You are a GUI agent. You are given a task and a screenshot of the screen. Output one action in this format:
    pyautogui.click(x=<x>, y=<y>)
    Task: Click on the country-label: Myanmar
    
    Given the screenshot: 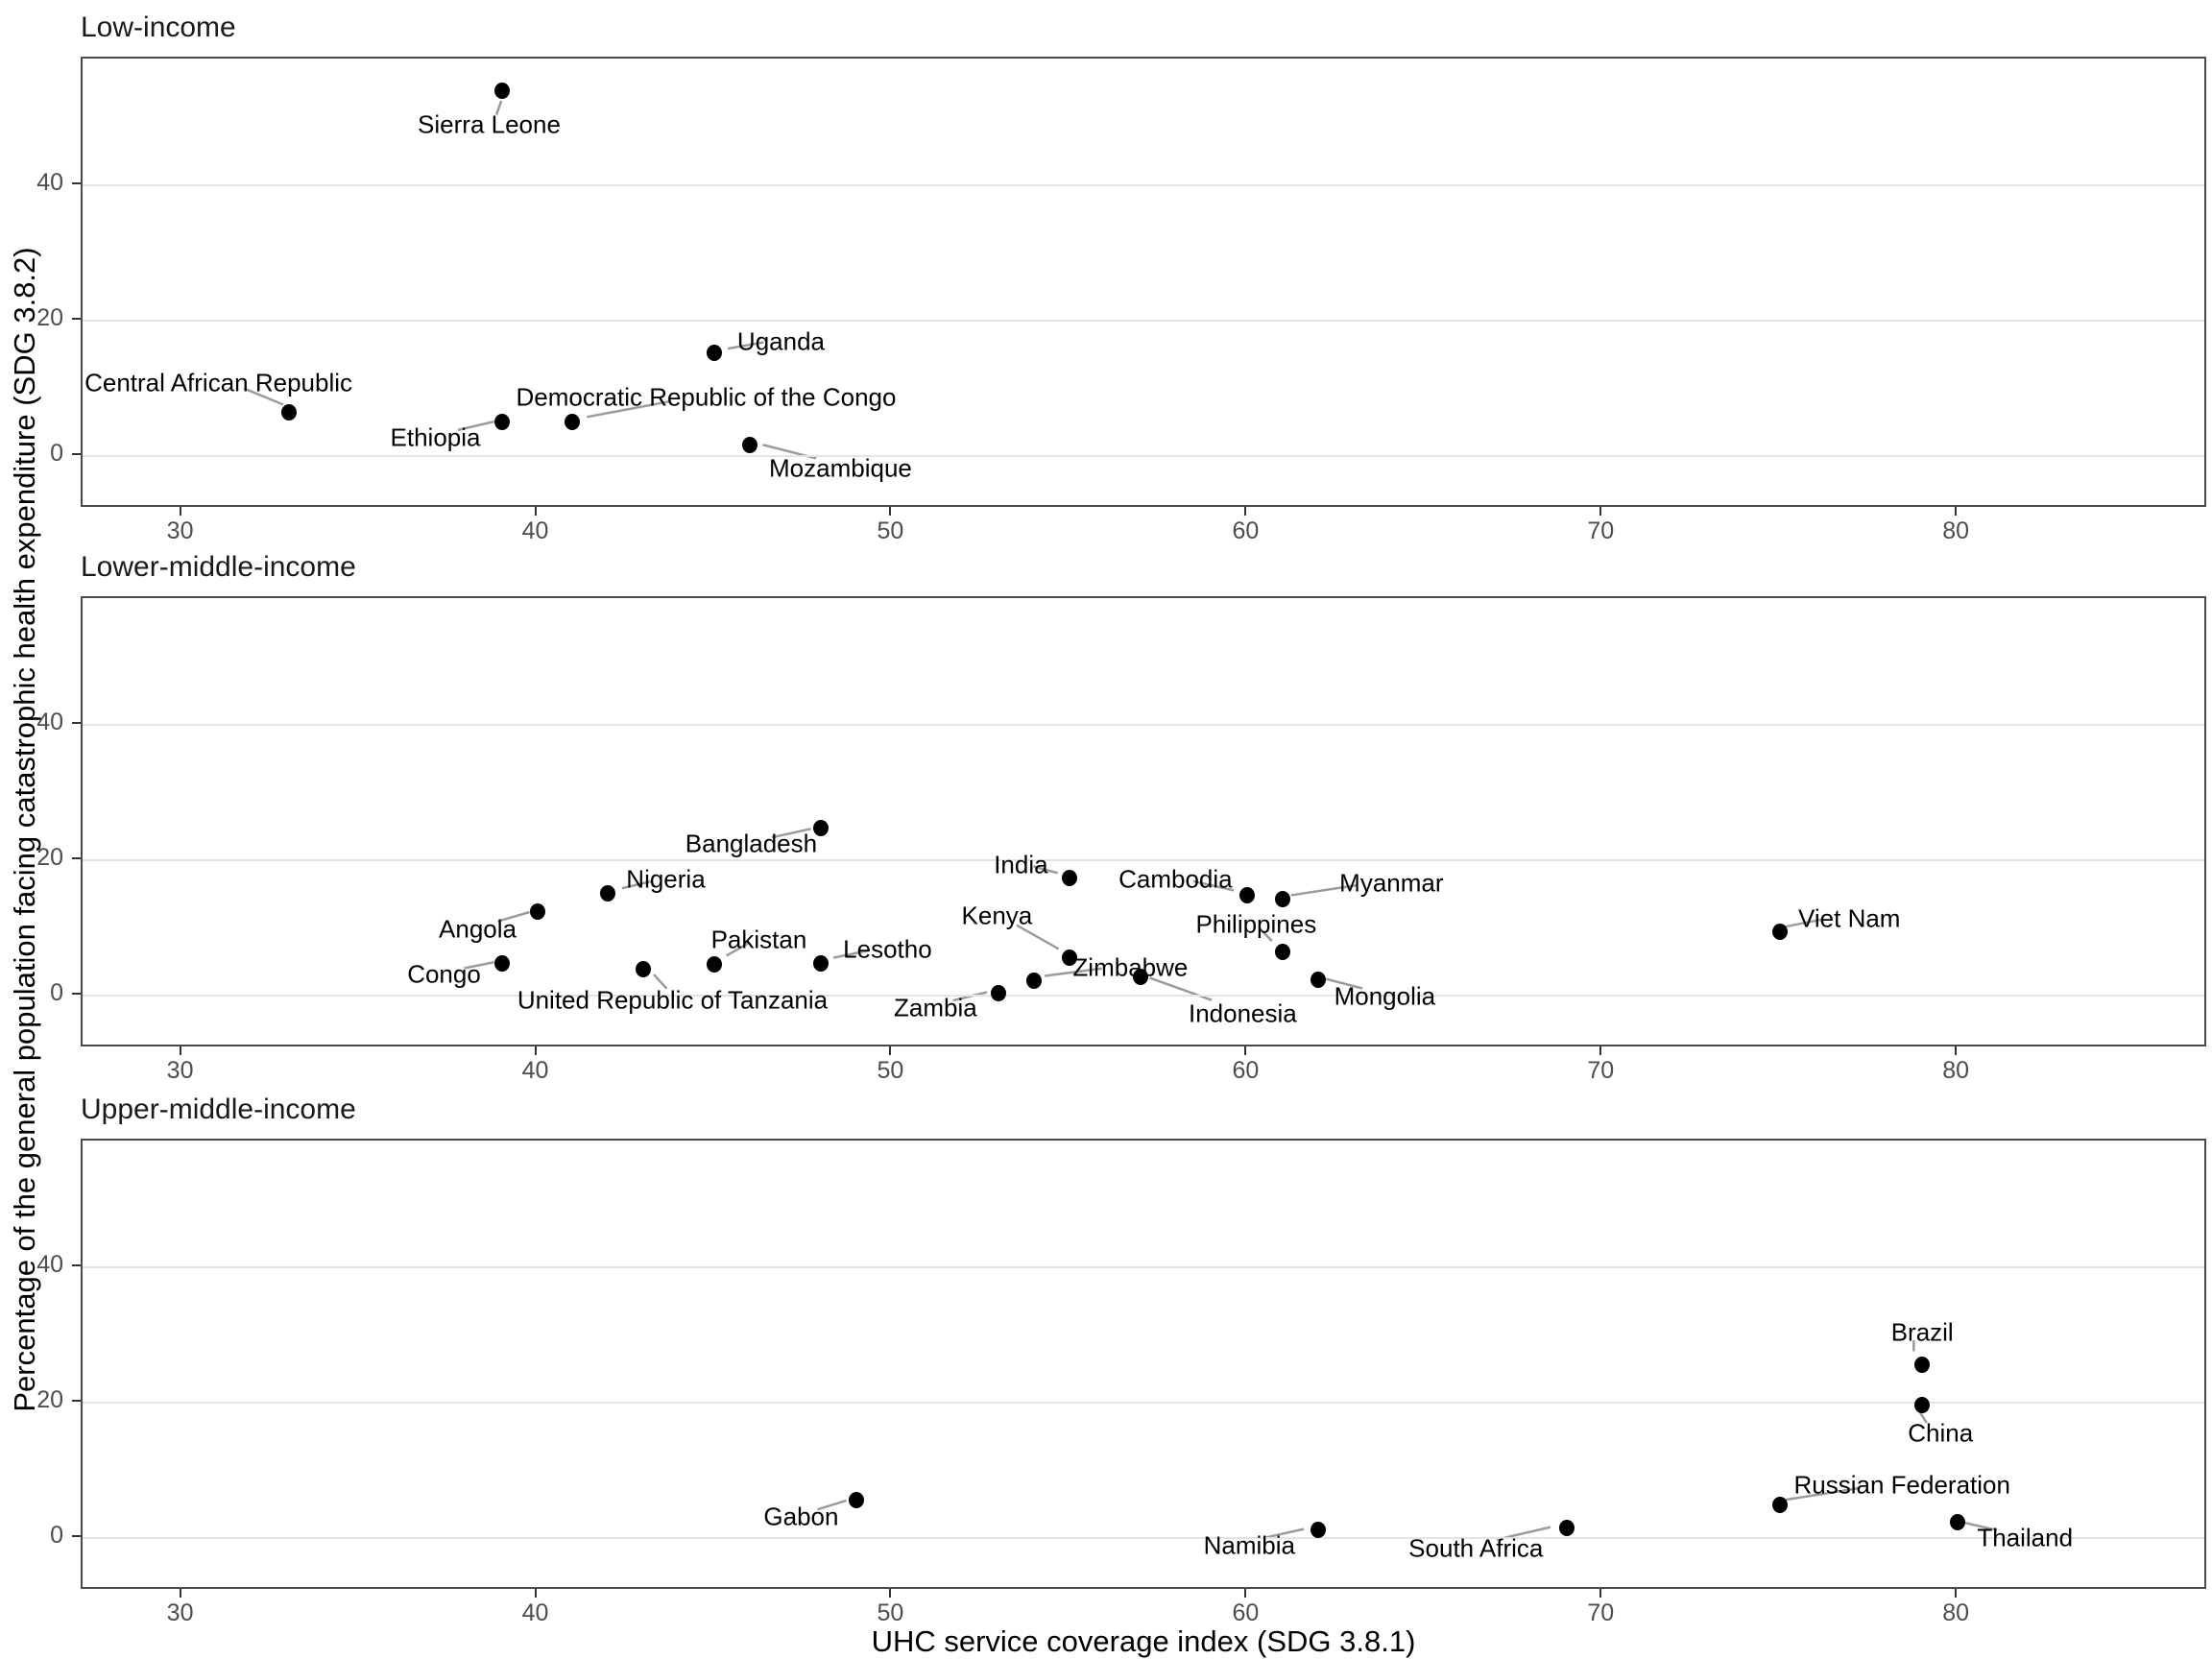 What is the action you would take?
    pyautogui.click(x=1391, y=883)
    